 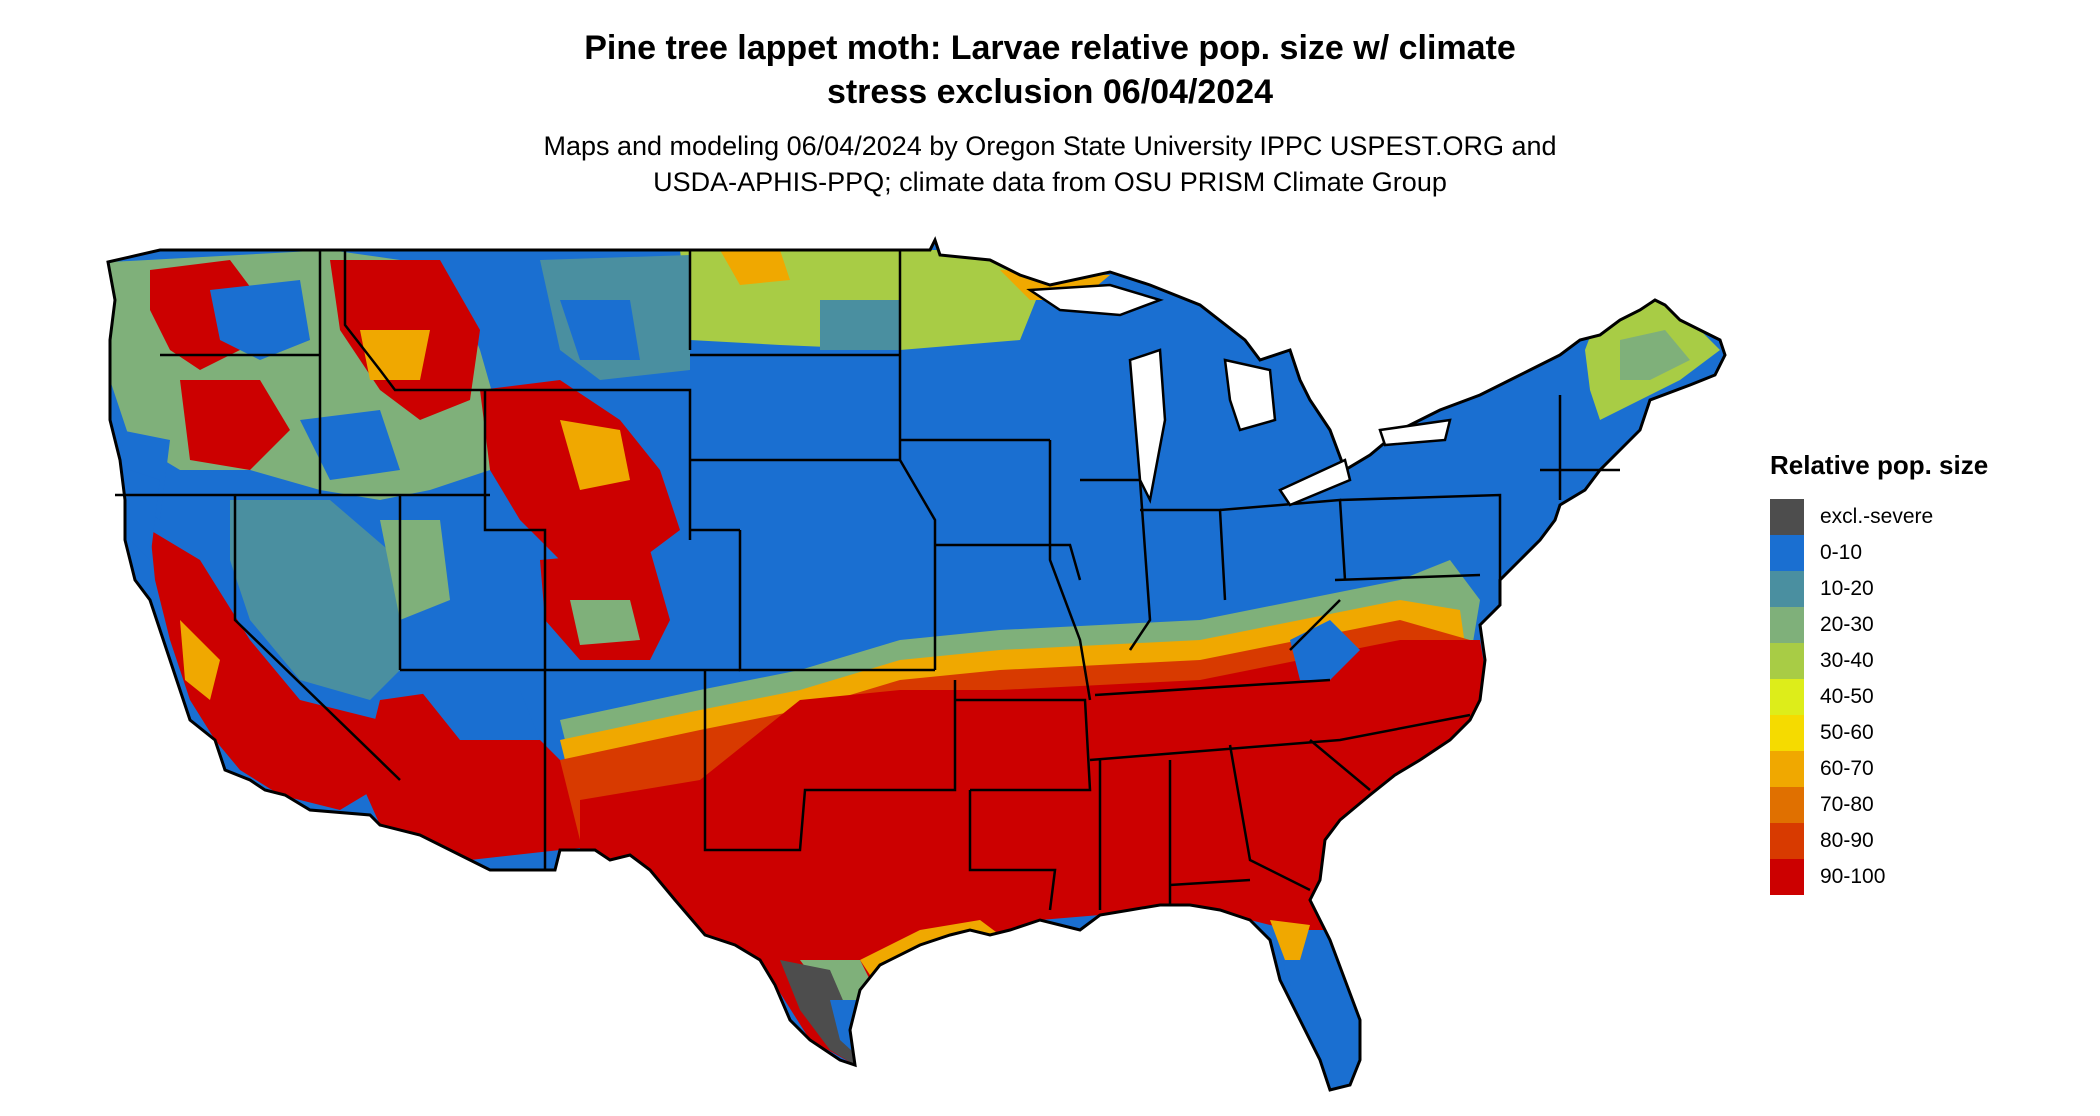 What do you see at coordinates (1920, 625) in the screenshot?
I see `legend-item: 20-30` at bounding box center [1920, 625].